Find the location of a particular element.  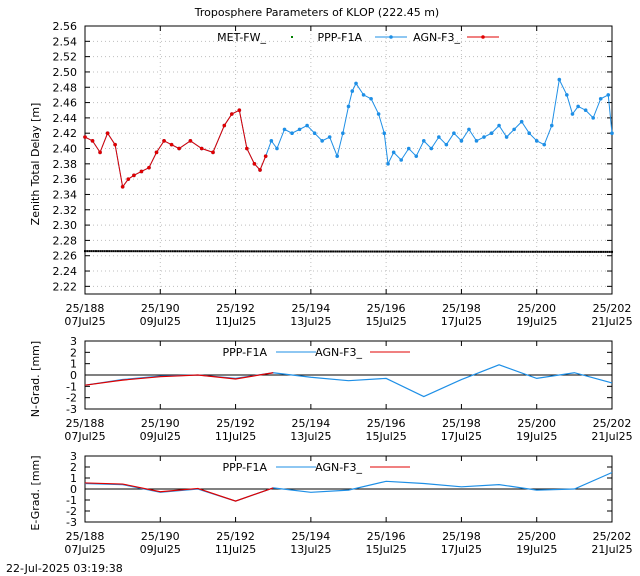

y-tick-label: 2.52 is located at coordinates (65, 57).